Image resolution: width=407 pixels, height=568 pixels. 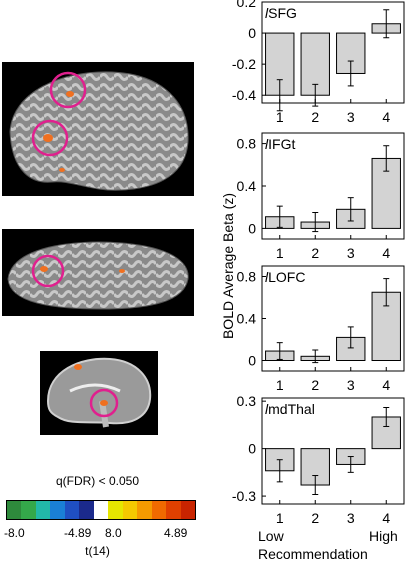 What do you see at coordinates (247, 401) in the screenshot?
I see `y-tick-label: 0.3` at bounding box center [247, 401].